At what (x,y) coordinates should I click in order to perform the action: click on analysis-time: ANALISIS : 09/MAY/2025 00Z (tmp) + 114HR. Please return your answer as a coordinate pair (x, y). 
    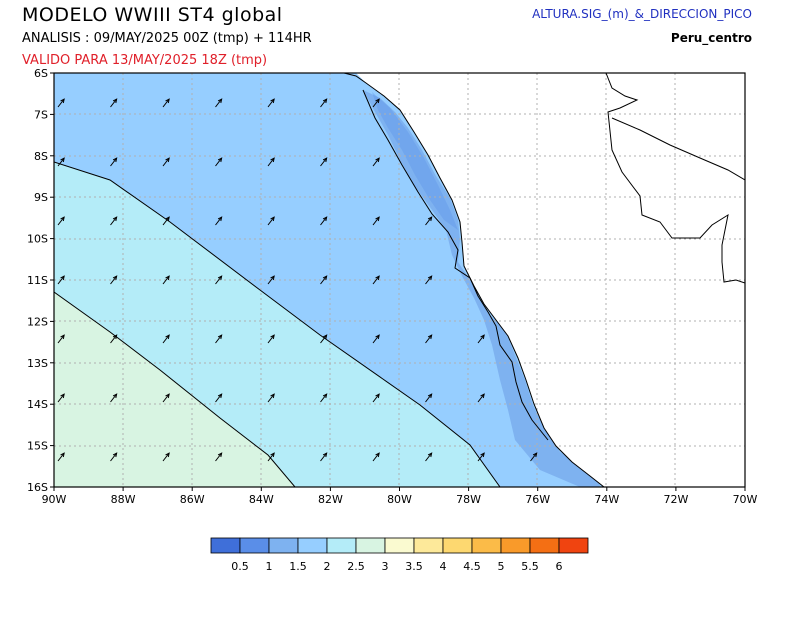
    Looking at the image, I should click on (167, 38).